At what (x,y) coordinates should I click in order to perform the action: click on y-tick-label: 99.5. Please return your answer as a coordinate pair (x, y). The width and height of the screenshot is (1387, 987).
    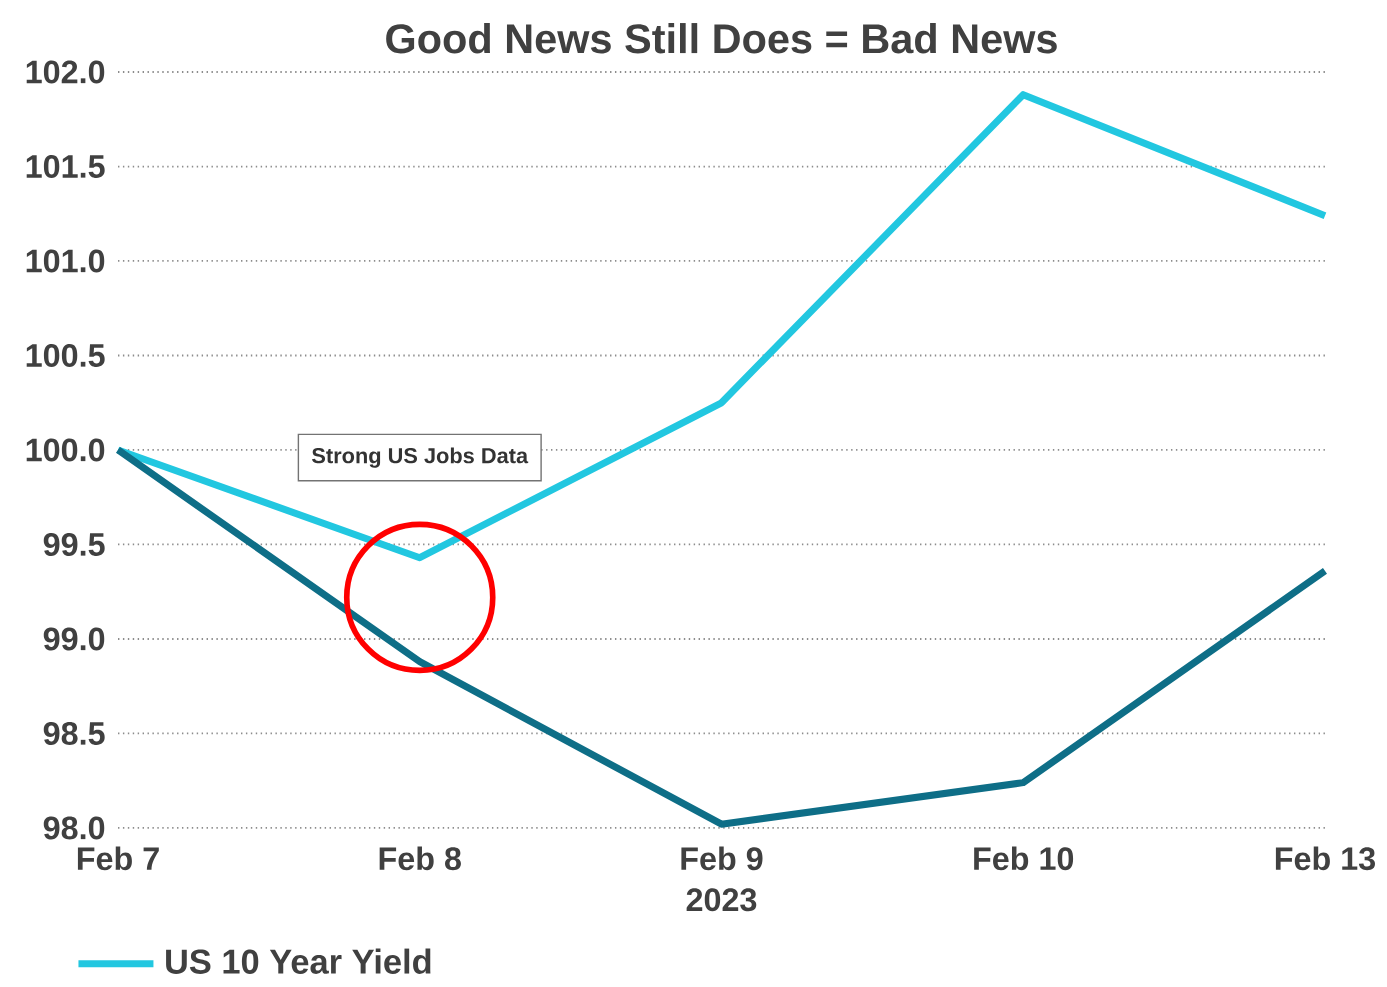
    Looking at the image, I should click on (74, 544).